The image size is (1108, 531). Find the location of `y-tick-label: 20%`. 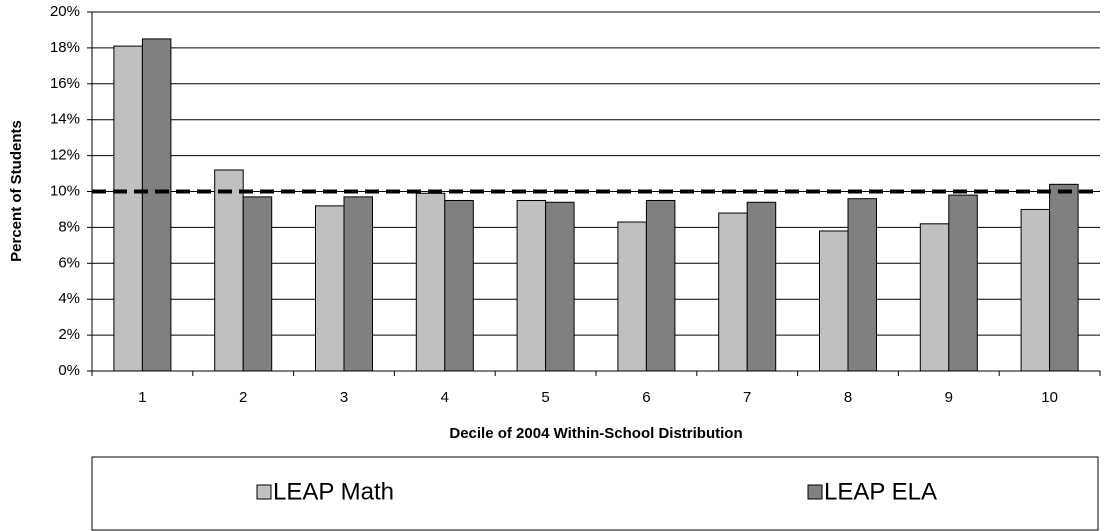

y-tick-label: 20% is located at coordinates (65, 11).